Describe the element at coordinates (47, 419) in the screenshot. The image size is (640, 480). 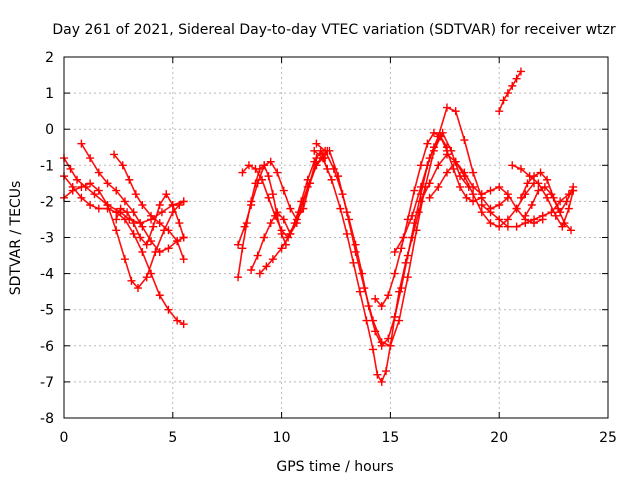
I see `y-tick-label: -8` at that location.